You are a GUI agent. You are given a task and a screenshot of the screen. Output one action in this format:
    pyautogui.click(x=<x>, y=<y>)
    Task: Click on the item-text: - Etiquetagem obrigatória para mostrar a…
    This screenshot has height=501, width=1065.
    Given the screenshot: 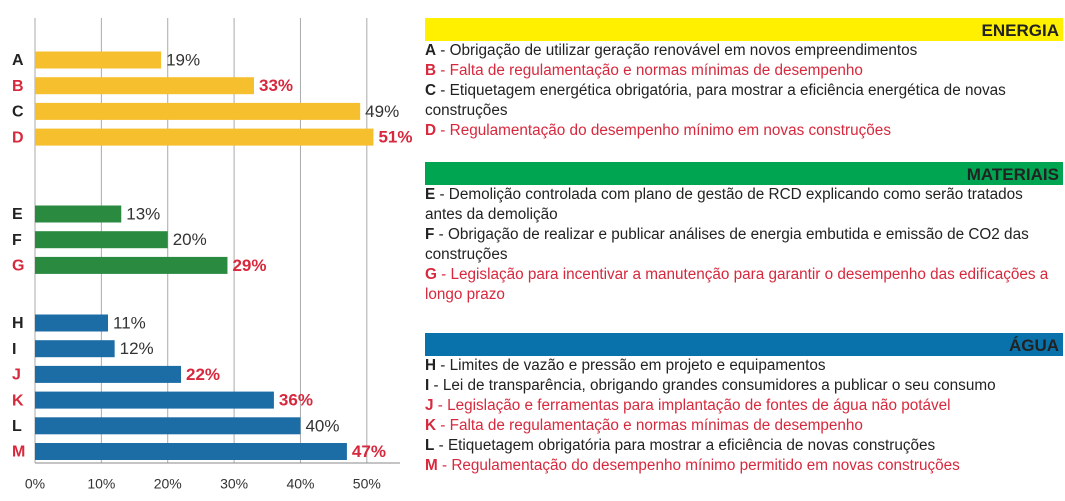 What is the action you would take?
    pyautogui.click(x=685, y=445)
    